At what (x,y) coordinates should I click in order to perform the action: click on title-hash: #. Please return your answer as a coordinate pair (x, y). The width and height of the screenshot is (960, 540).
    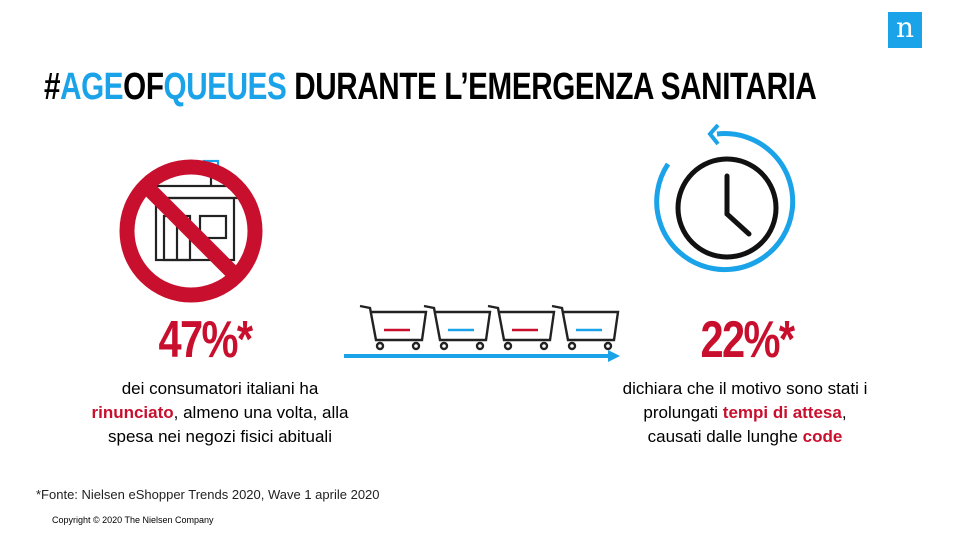
    Looking at the image, I should click on (52, 87).